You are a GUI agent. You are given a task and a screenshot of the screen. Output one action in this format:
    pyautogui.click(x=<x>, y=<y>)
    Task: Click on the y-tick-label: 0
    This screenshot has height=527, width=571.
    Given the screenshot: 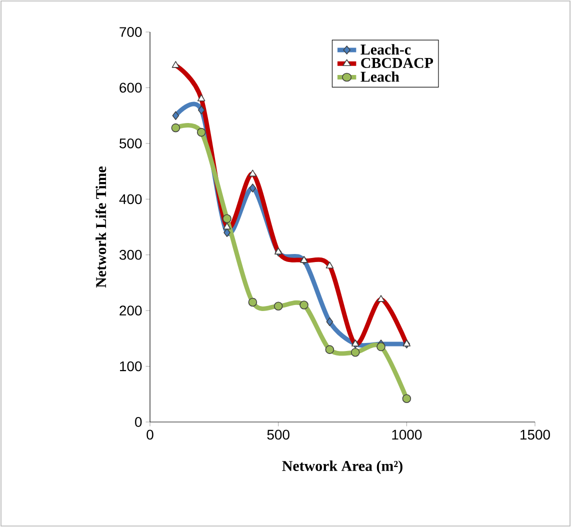 What is the action you would take?
    pyautogui.click(x=138, y=422)
    